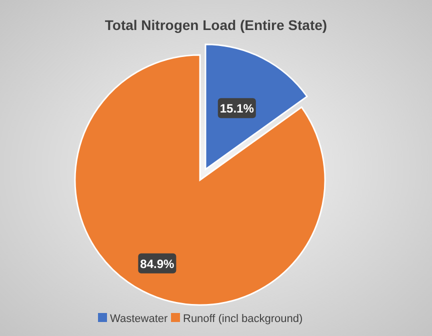 This screenshot has height=336, width=432. Describe the element at coordinates (139, 319) in the screenshot. I see `legend-label: Wastewater` at that location.